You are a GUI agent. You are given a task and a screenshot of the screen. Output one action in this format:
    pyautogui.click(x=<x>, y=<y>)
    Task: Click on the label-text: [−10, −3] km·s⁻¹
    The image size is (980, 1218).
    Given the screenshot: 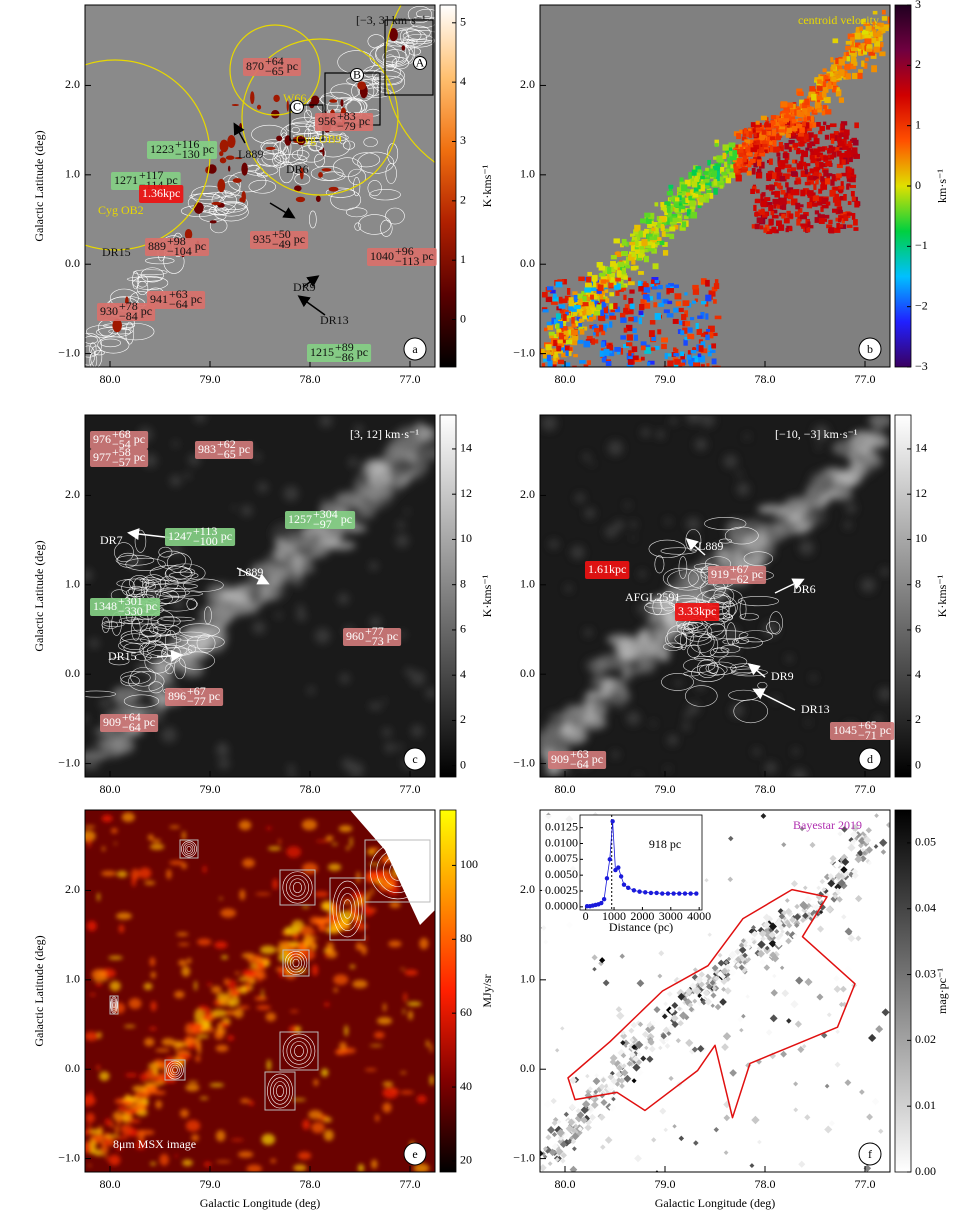 What is the action you would take?
    pyautogui.click(x=816, y=434)
    